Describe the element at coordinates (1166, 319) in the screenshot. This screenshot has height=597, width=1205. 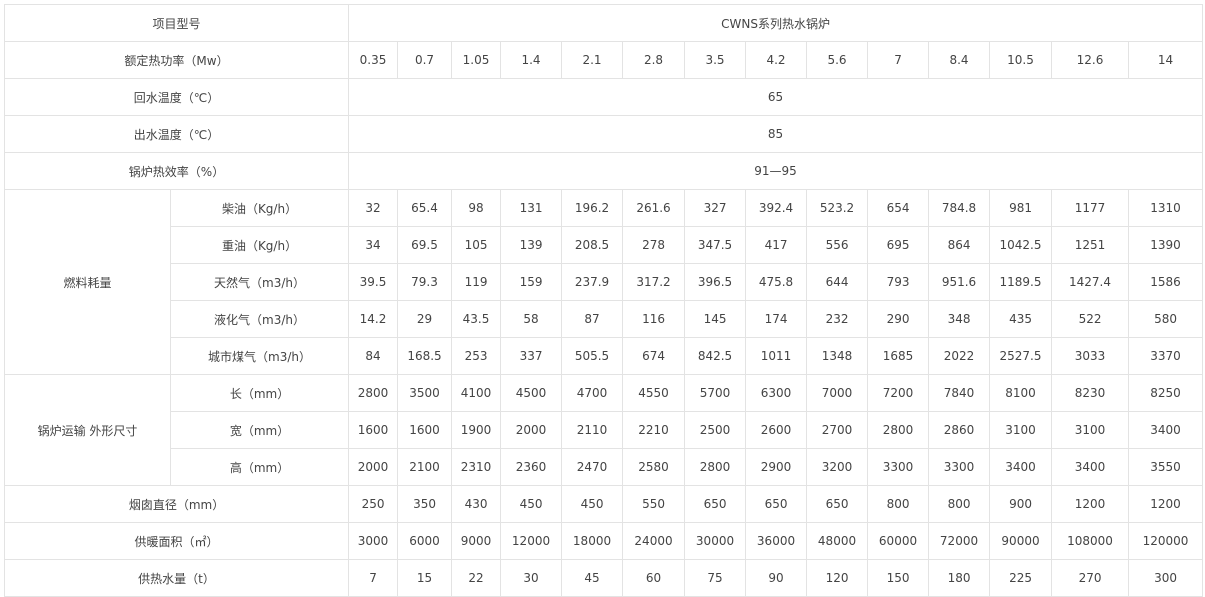
I see `value-cell: 580` at that location.